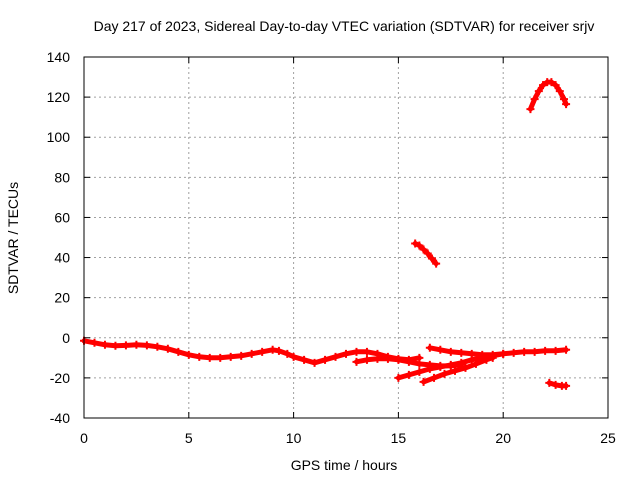 The height and width of the screenshot is (480, 640). What do you see at coordinates (60, 418) in the screenshot?
I see `y-tick-label: -40` at bounding box center [60, 418].